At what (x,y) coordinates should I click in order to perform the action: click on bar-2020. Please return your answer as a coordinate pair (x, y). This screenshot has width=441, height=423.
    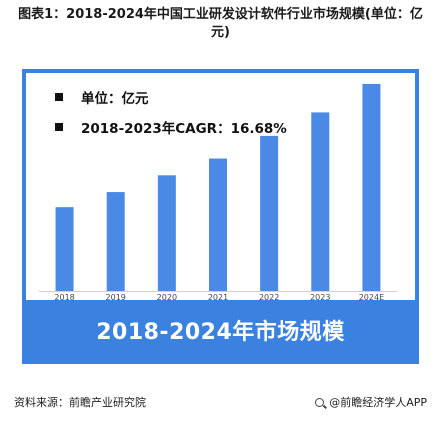
    Looking at the image, I should click on (166, 233).